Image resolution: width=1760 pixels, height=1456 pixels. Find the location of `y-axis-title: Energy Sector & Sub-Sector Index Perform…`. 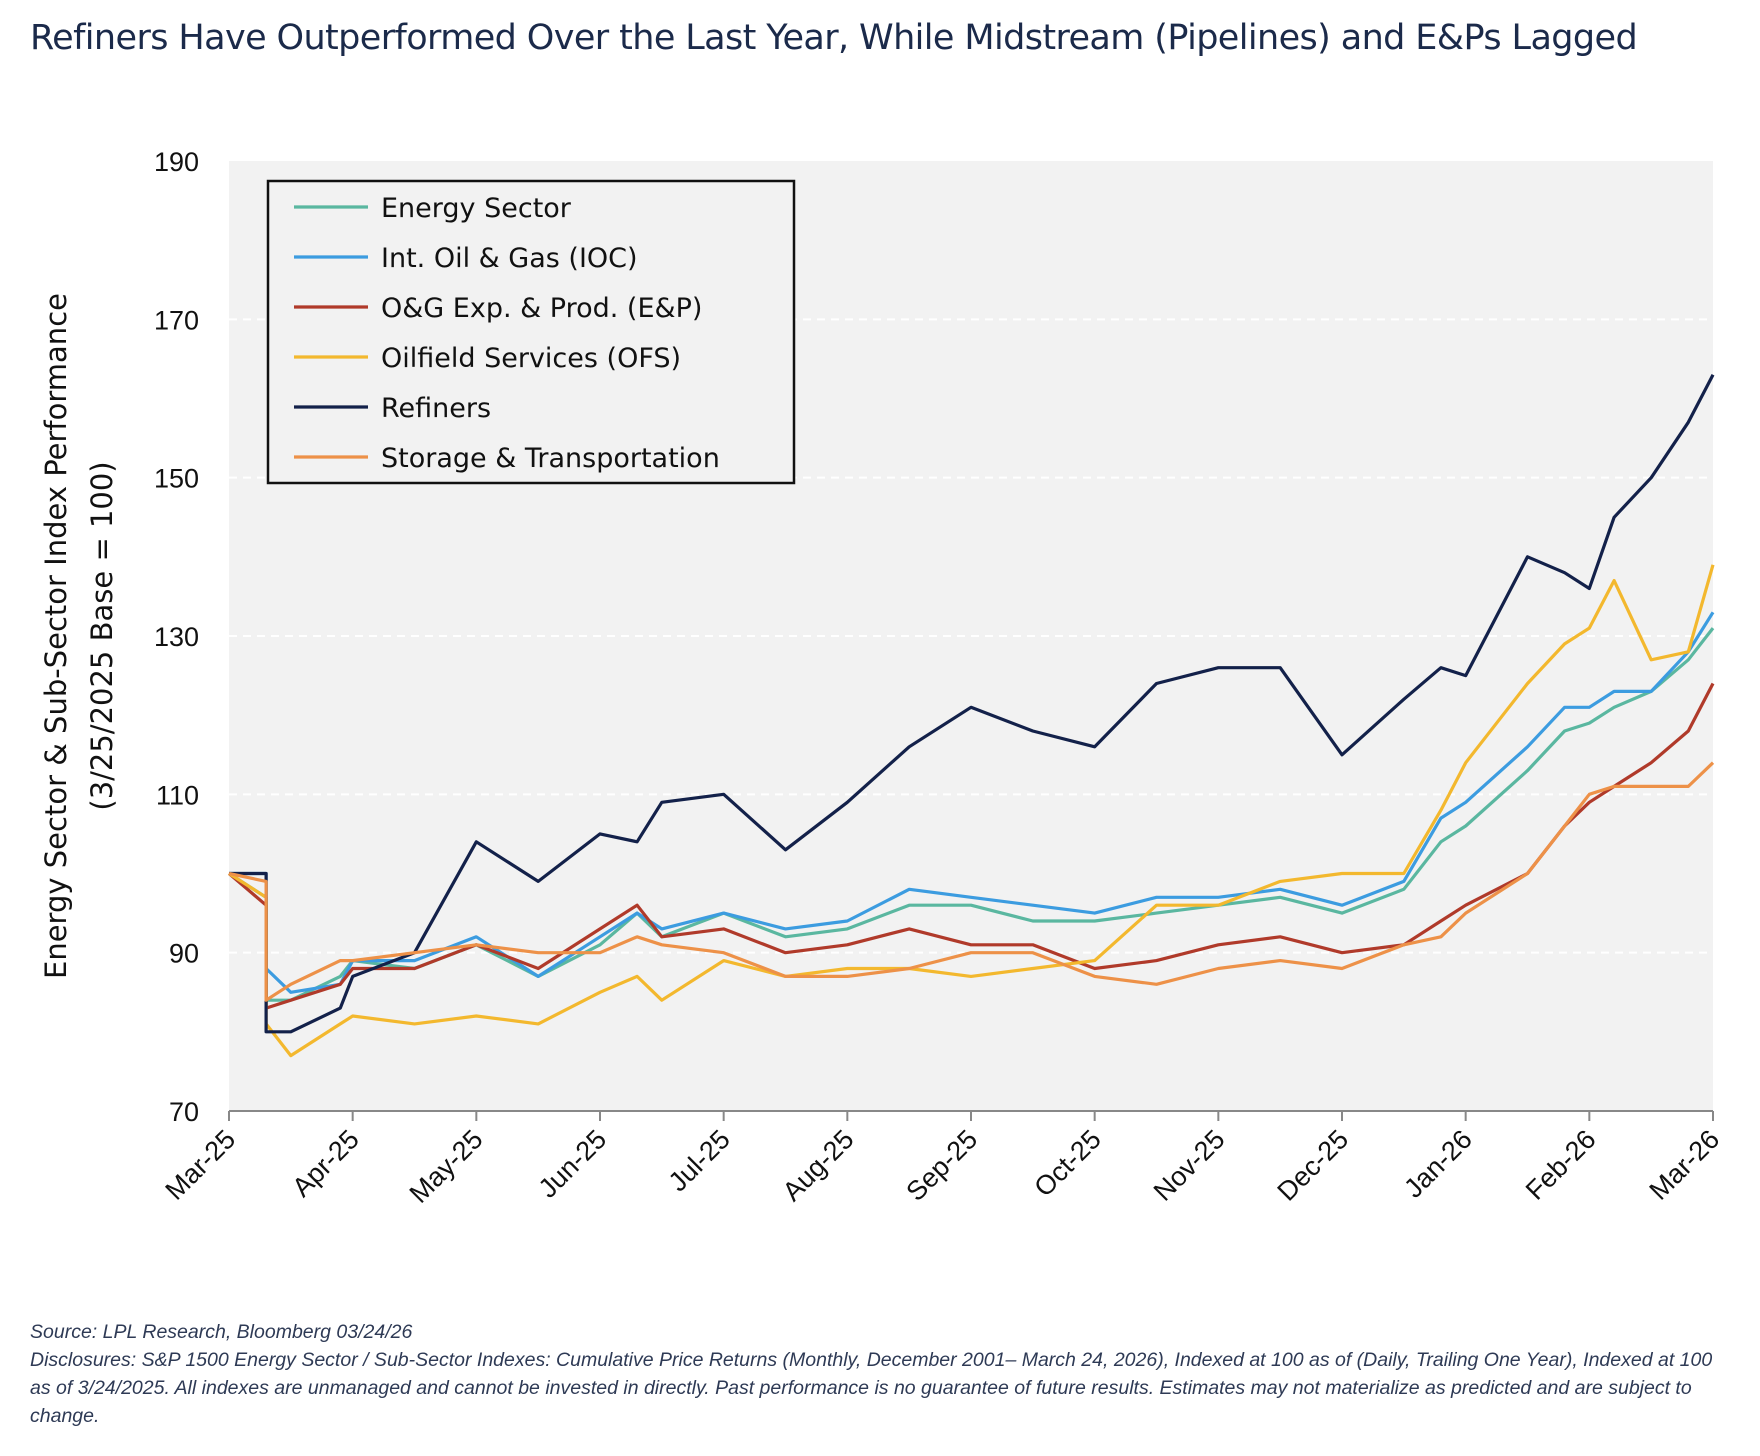

y-axis-title: Energy Sector & Sub-Sector Index Perform… is located at coordinates (56, 636).